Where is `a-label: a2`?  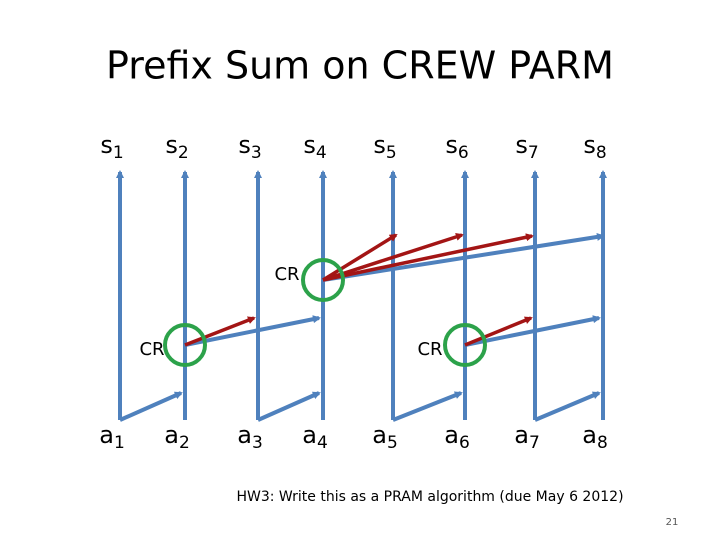 a-label: a2 is located at coordinates (177, 437).